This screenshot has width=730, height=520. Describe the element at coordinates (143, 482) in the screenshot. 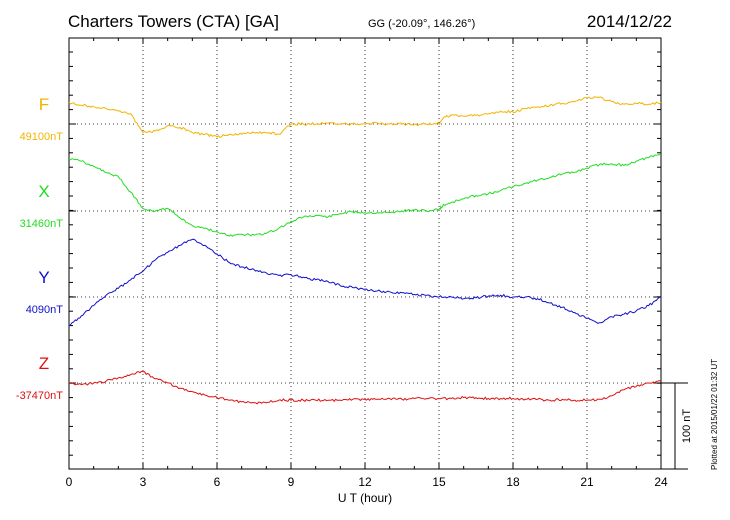

I see `x-tick-label: 3` at that location.